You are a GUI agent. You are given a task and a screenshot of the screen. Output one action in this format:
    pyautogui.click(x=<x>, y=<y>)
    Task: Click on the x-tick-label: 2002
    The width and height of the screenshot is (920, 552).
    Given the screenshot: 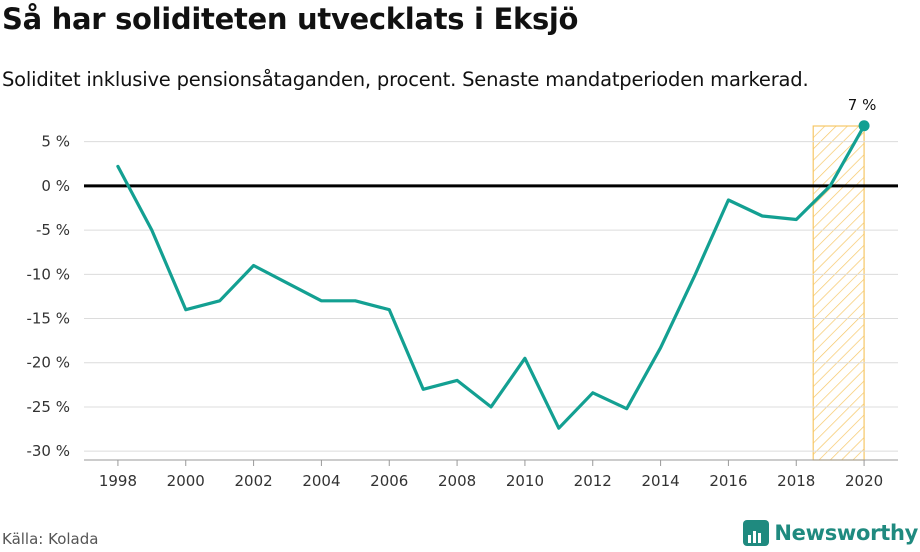 What is the action you would take?
    pyautogui.click(x=253, y=481)
    